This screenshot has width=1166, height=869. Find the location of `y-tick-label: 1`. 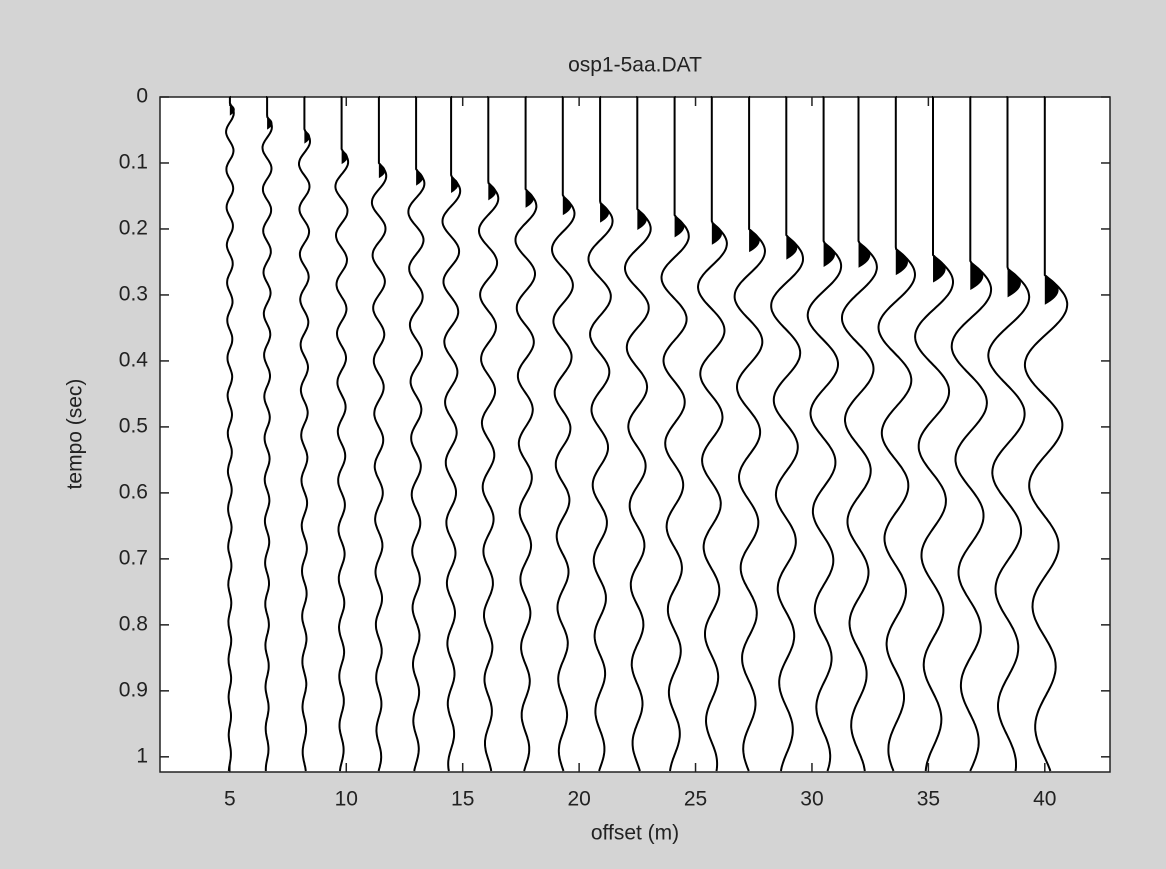

y-tick-label: 1 is located at coordinates (142, 755).